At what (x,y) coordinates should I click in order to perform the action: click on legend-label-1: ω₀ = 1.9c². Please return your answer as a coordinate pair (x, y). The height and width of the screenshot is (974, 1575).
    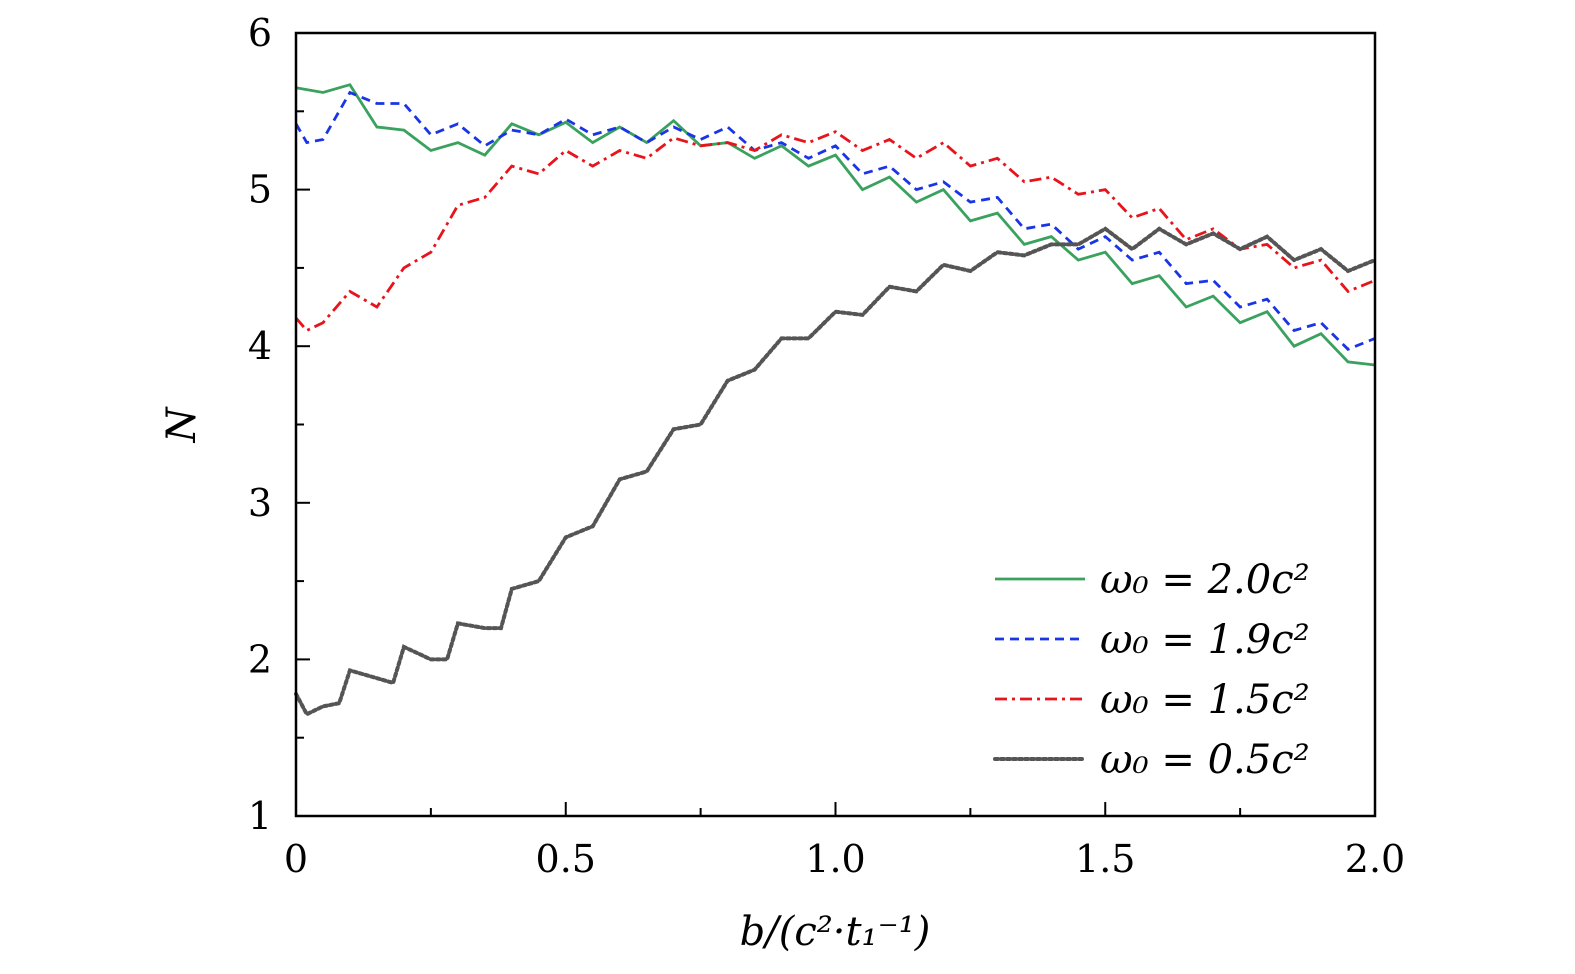
    Looking at the image, I should click on (1205, 640).